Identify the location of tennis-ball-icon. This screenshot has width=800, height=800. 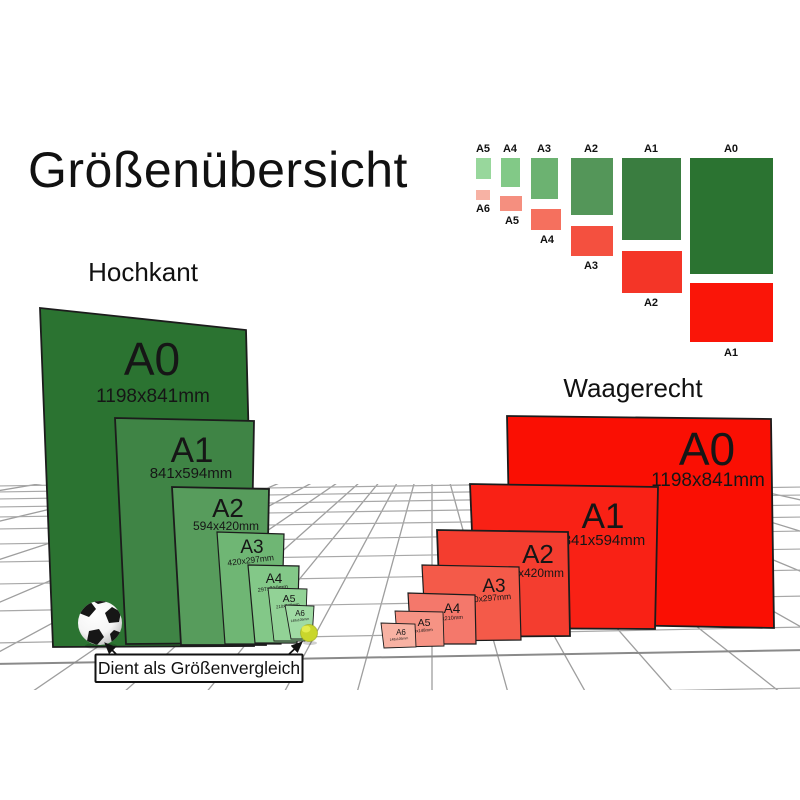
(309, 634).